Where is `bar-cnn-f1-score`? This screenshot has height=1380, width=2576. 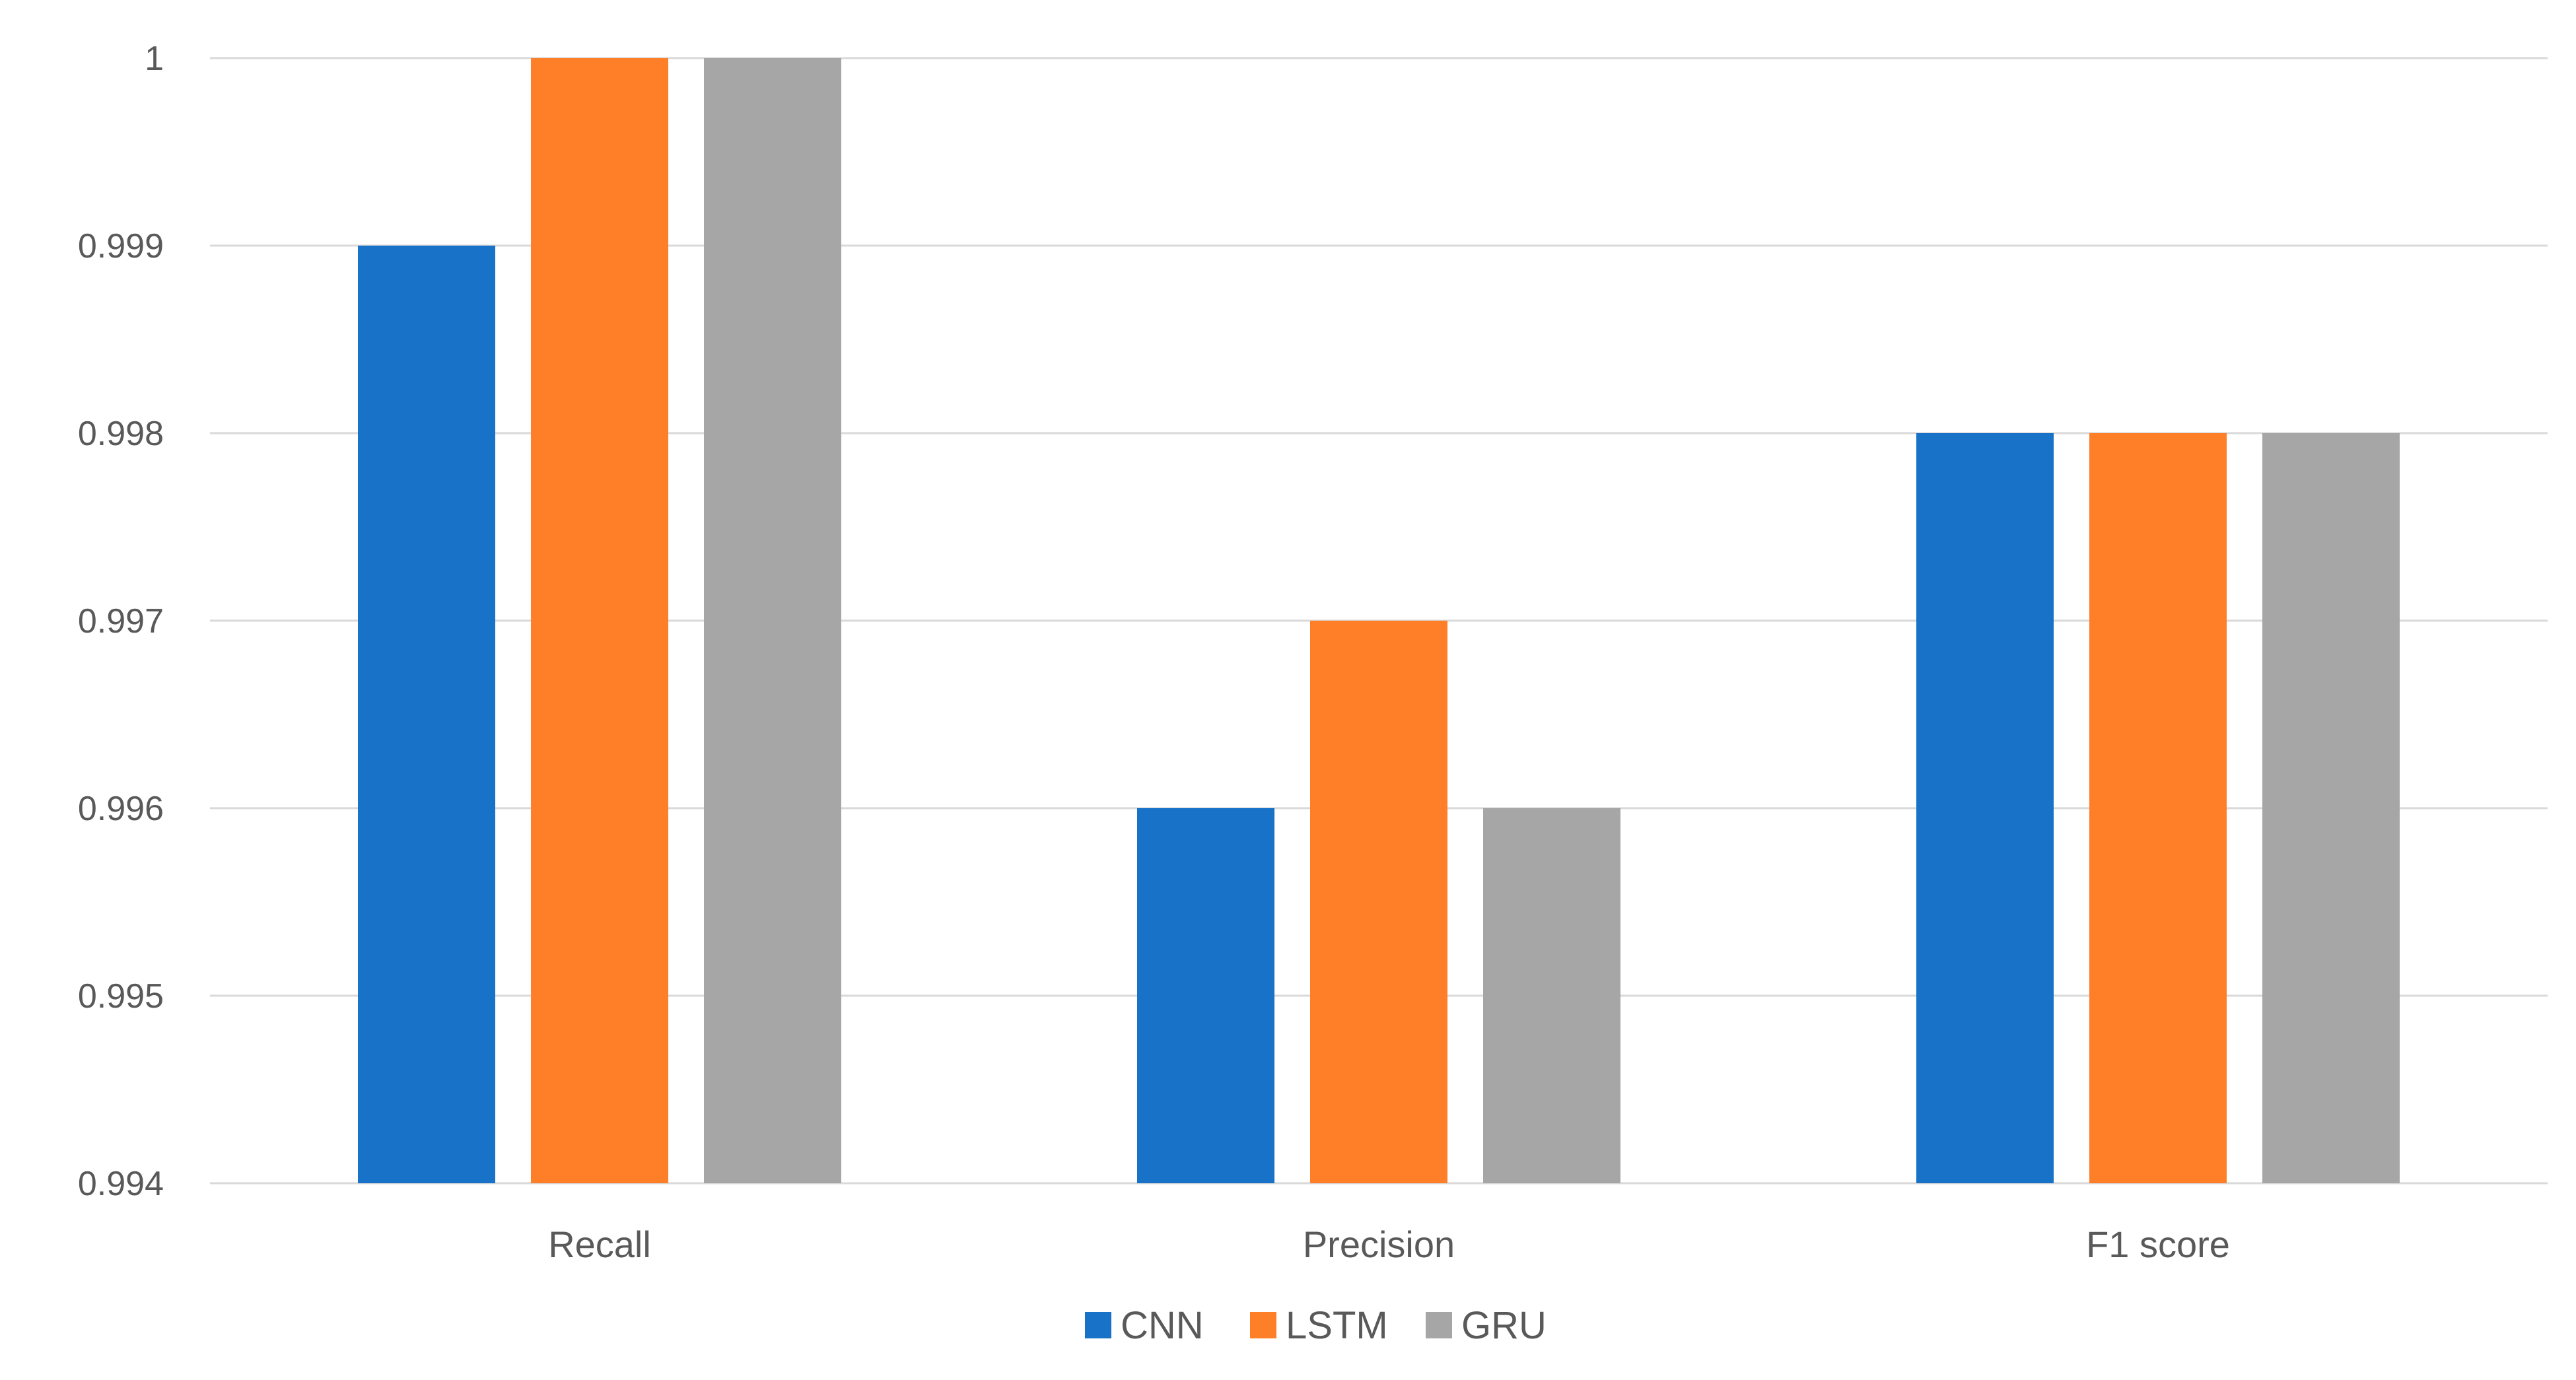 bar-cnn-f1-score is located at coordinates (1985, 808).